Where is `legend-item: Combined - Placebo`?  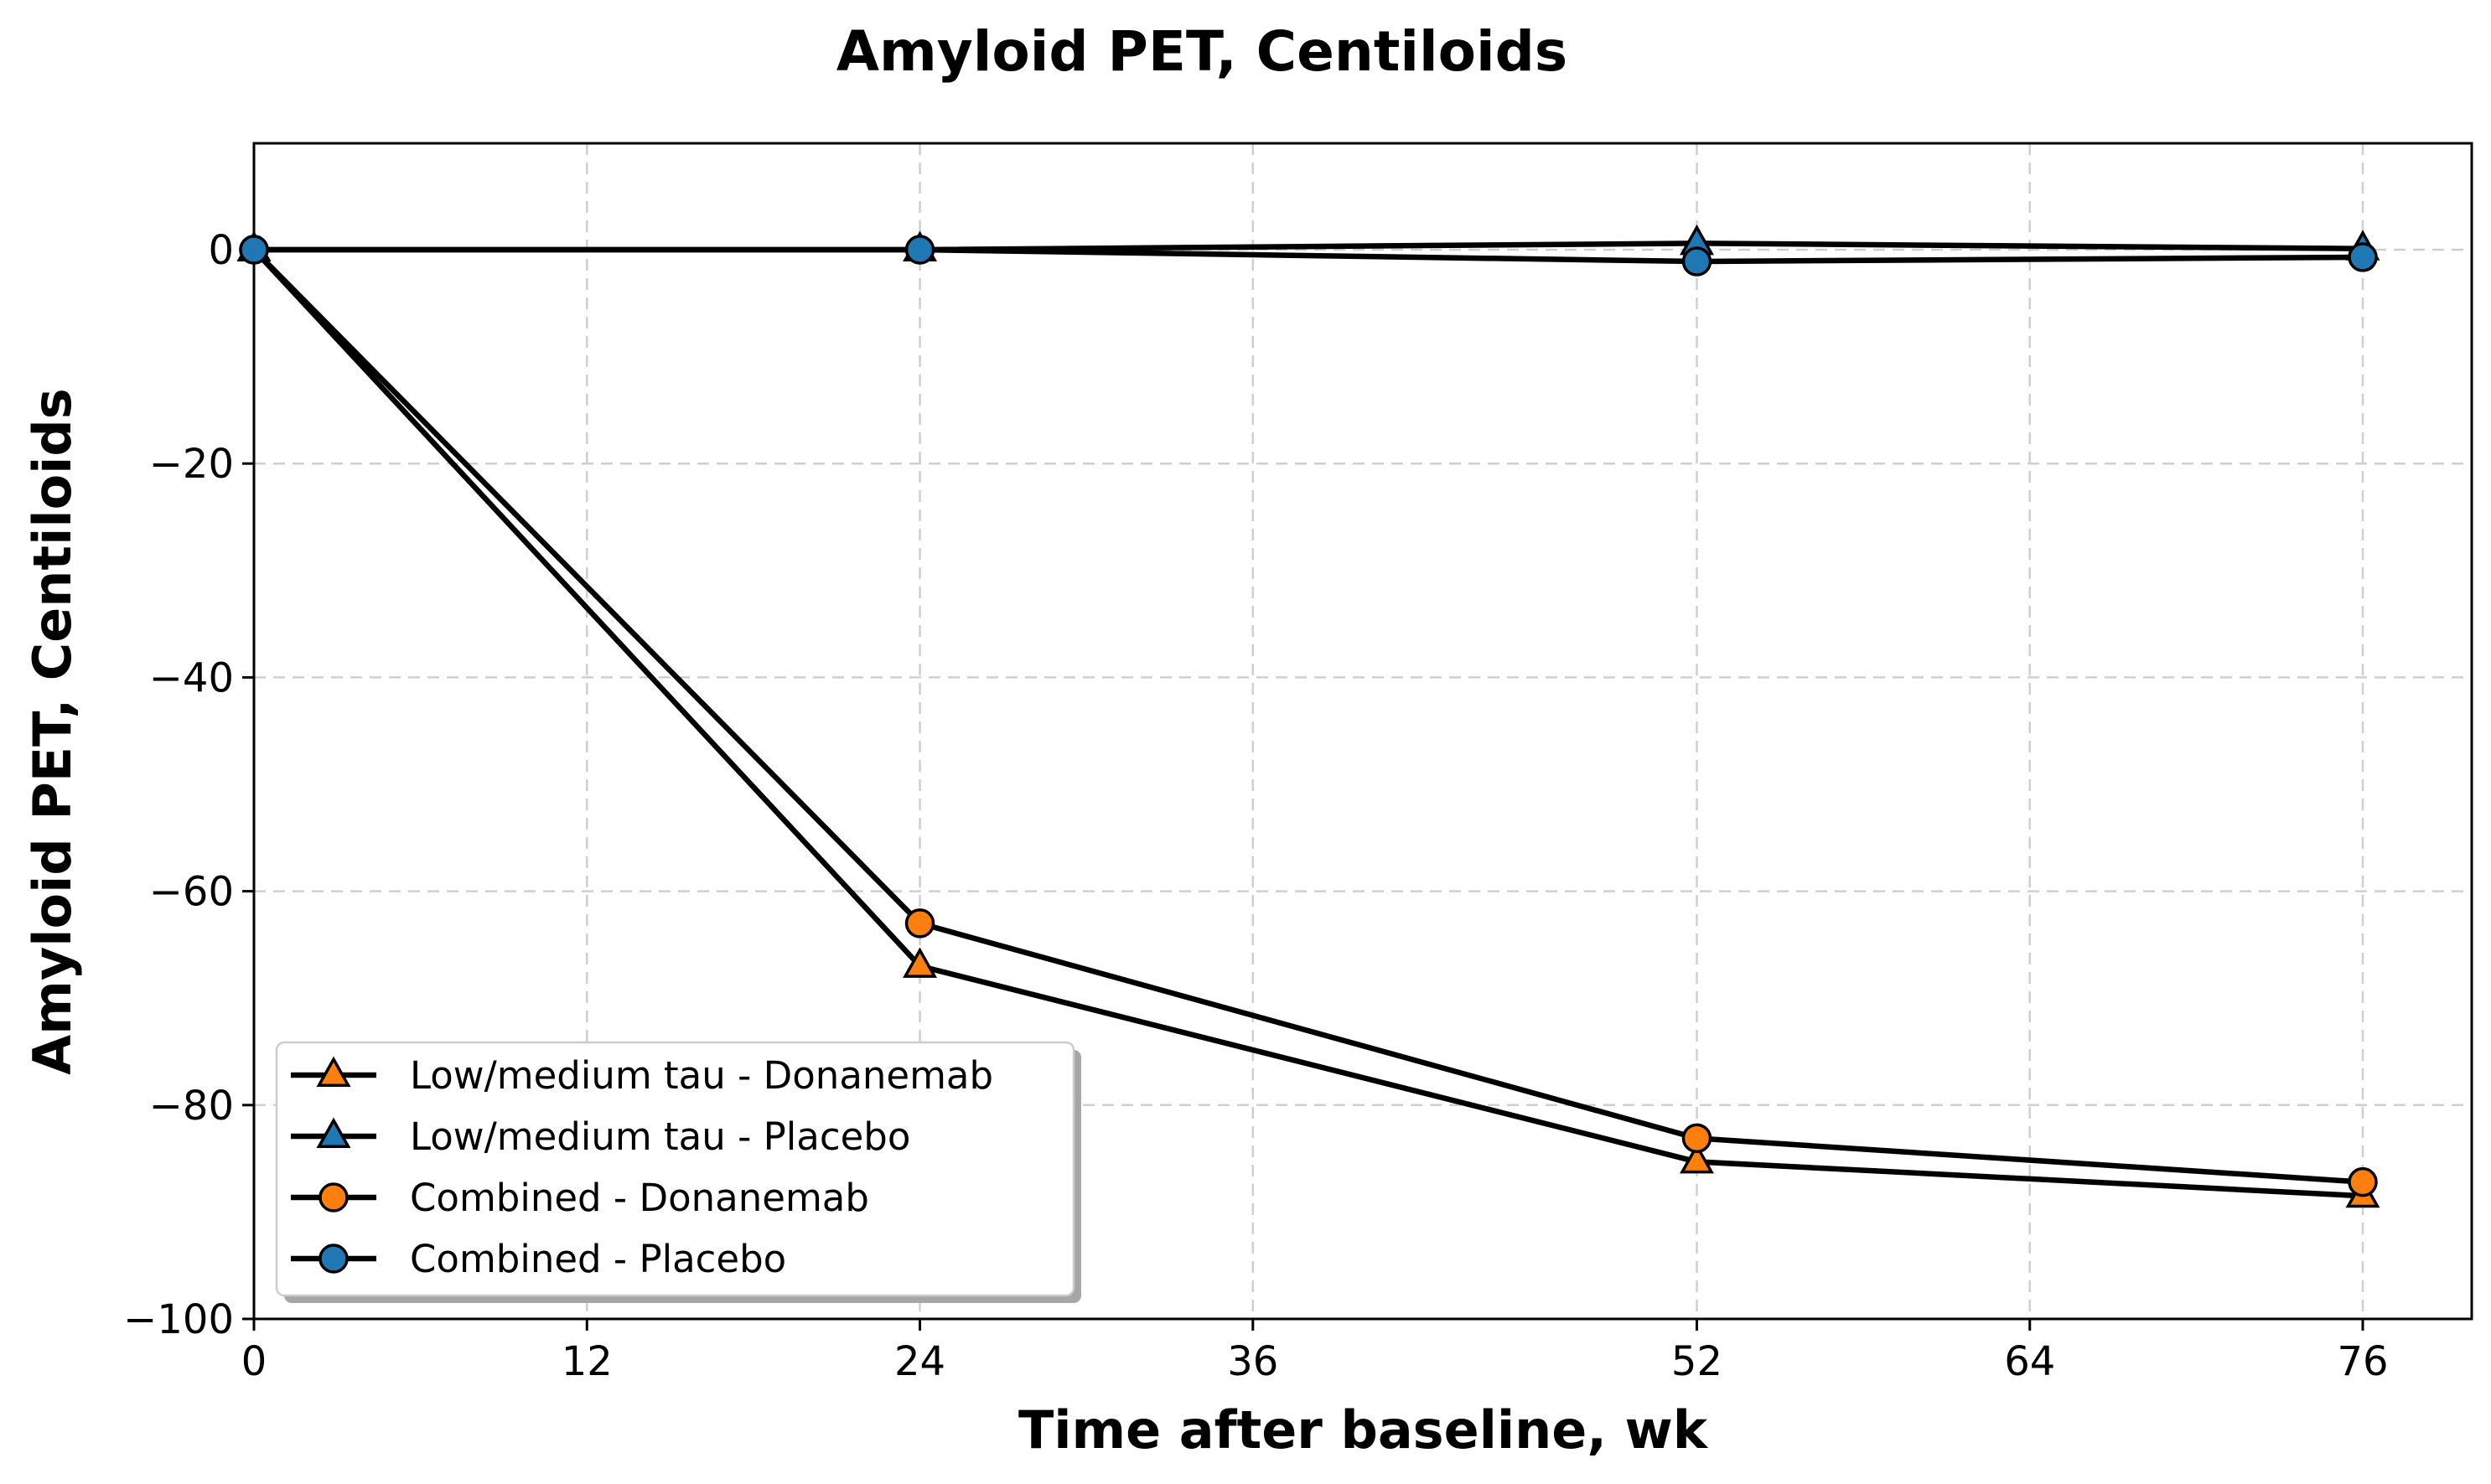
legend-item: Combined - Placebo is located at coordinates (538, 1259).